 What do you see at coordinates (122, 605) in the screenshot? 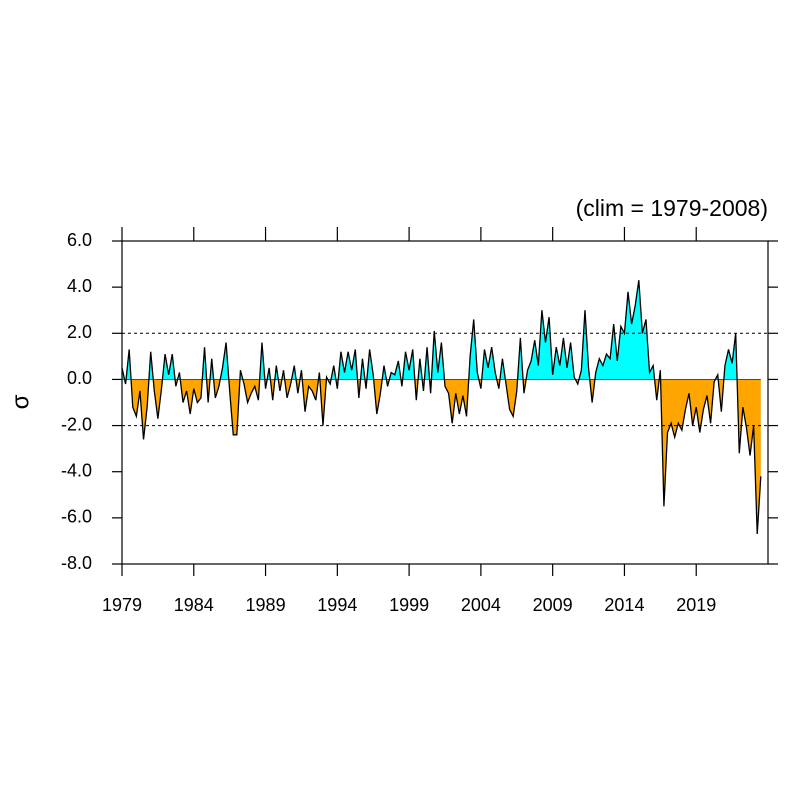
I see `x-tick-label: 1979` at bounding box center [122, 605].